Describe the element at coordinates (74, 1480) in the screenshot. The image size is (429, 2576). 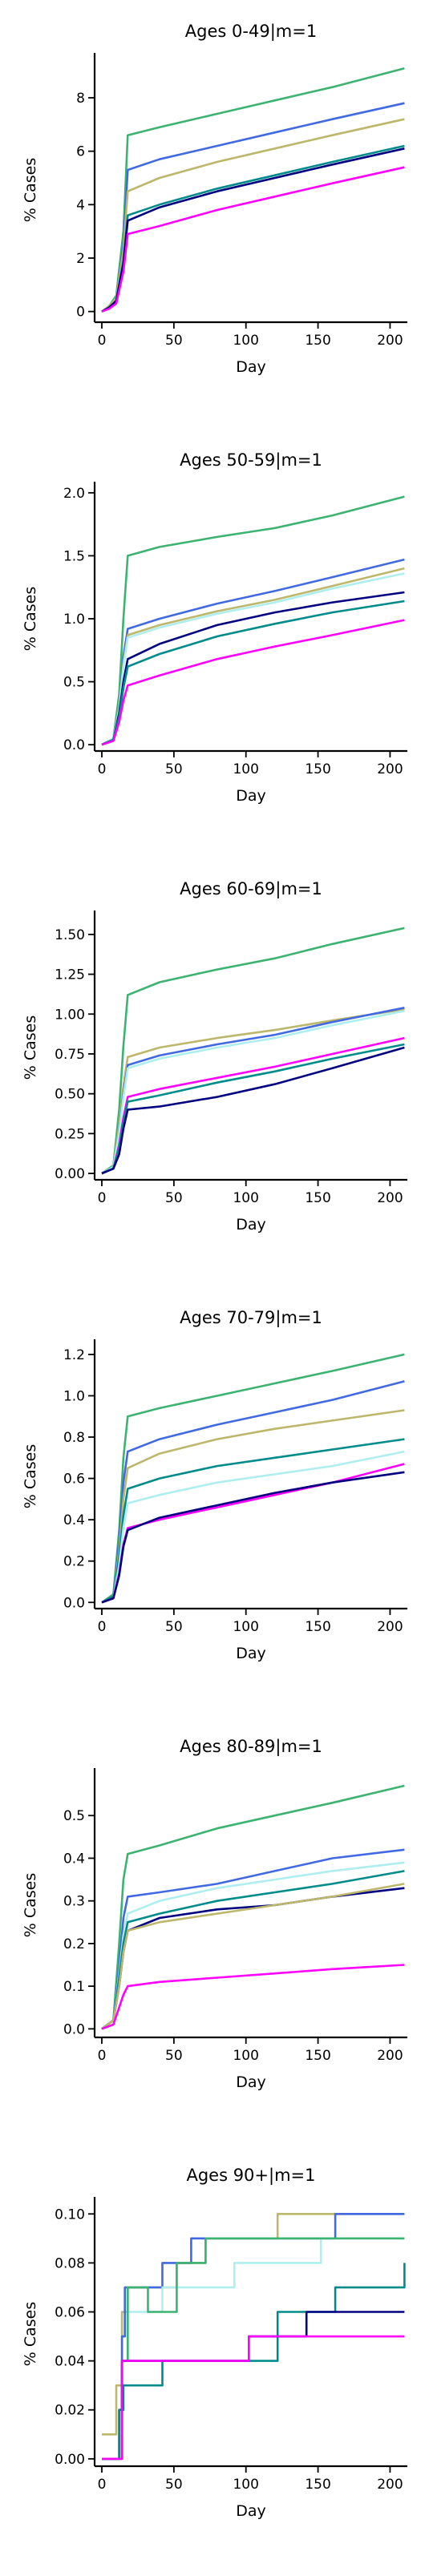
I see `y-tick-label: 0.6` at that location.